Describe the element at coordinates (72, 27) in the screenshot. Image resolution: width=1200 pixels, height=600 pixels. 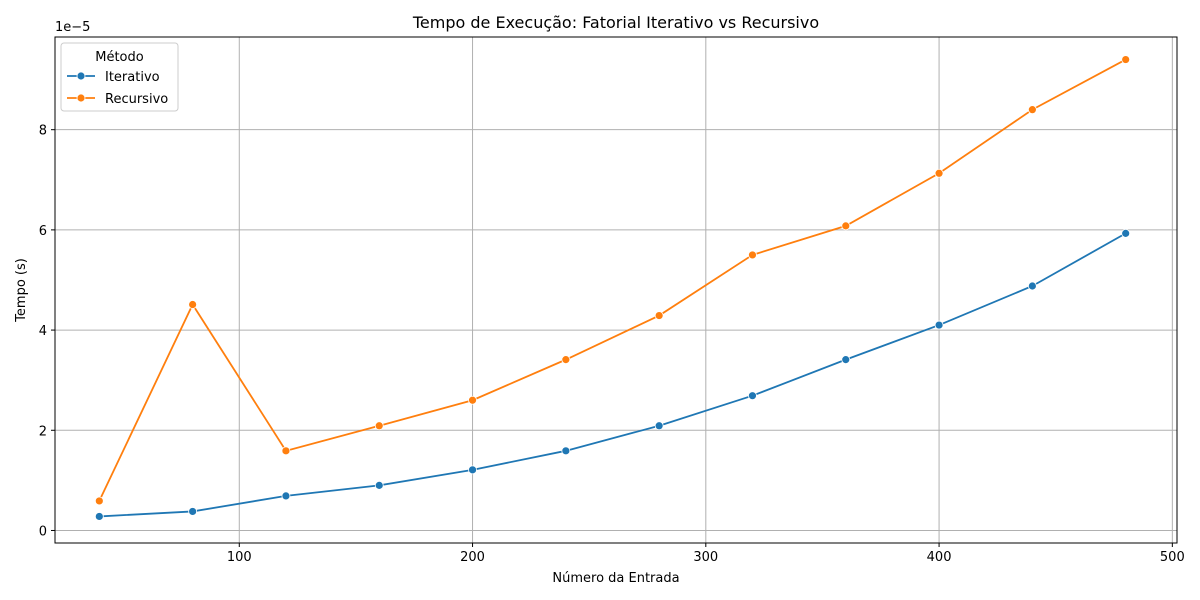
I see `y-axis-multiplier: 1e−5` at that location.